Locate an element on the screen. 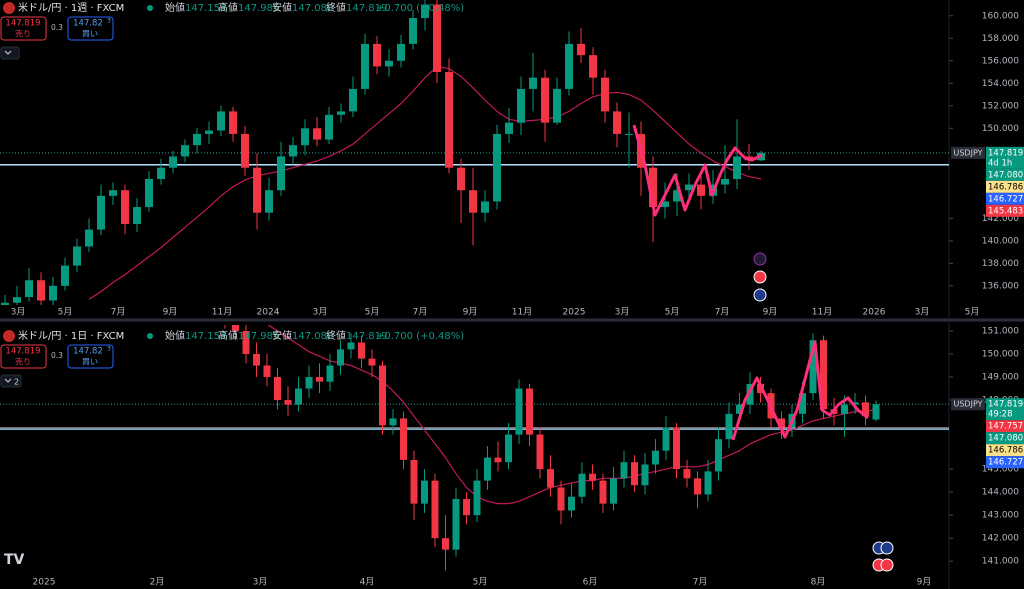 The height and width of the screenshot is (589, 1024). sell-price: 147.819 is located at coordinates (22, 24).